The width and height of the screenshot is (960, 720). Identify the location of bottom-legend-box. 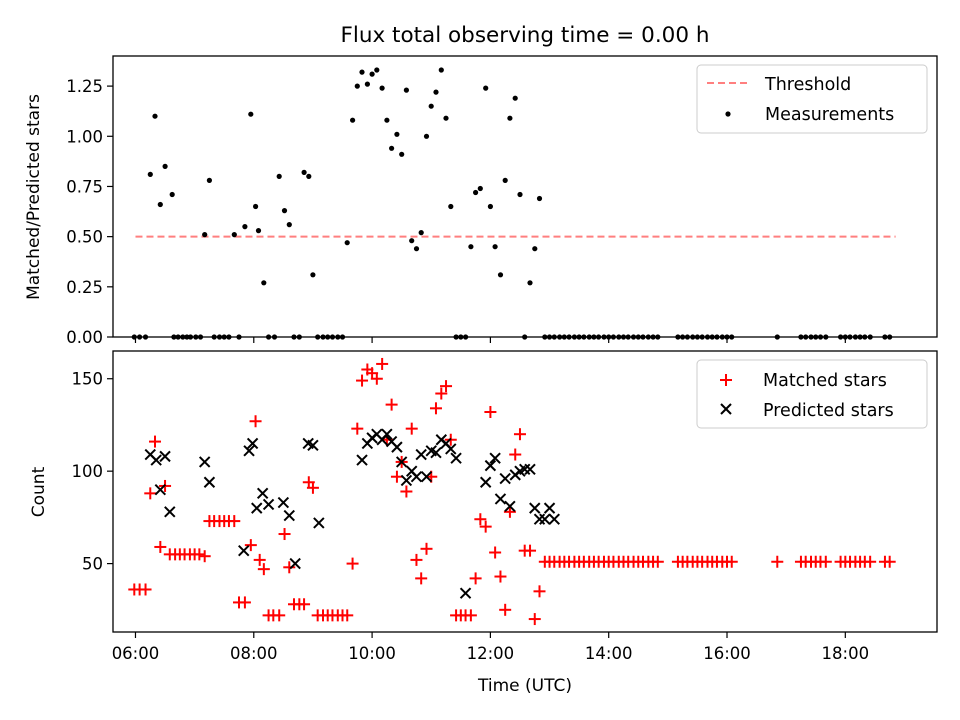
(812, 394).